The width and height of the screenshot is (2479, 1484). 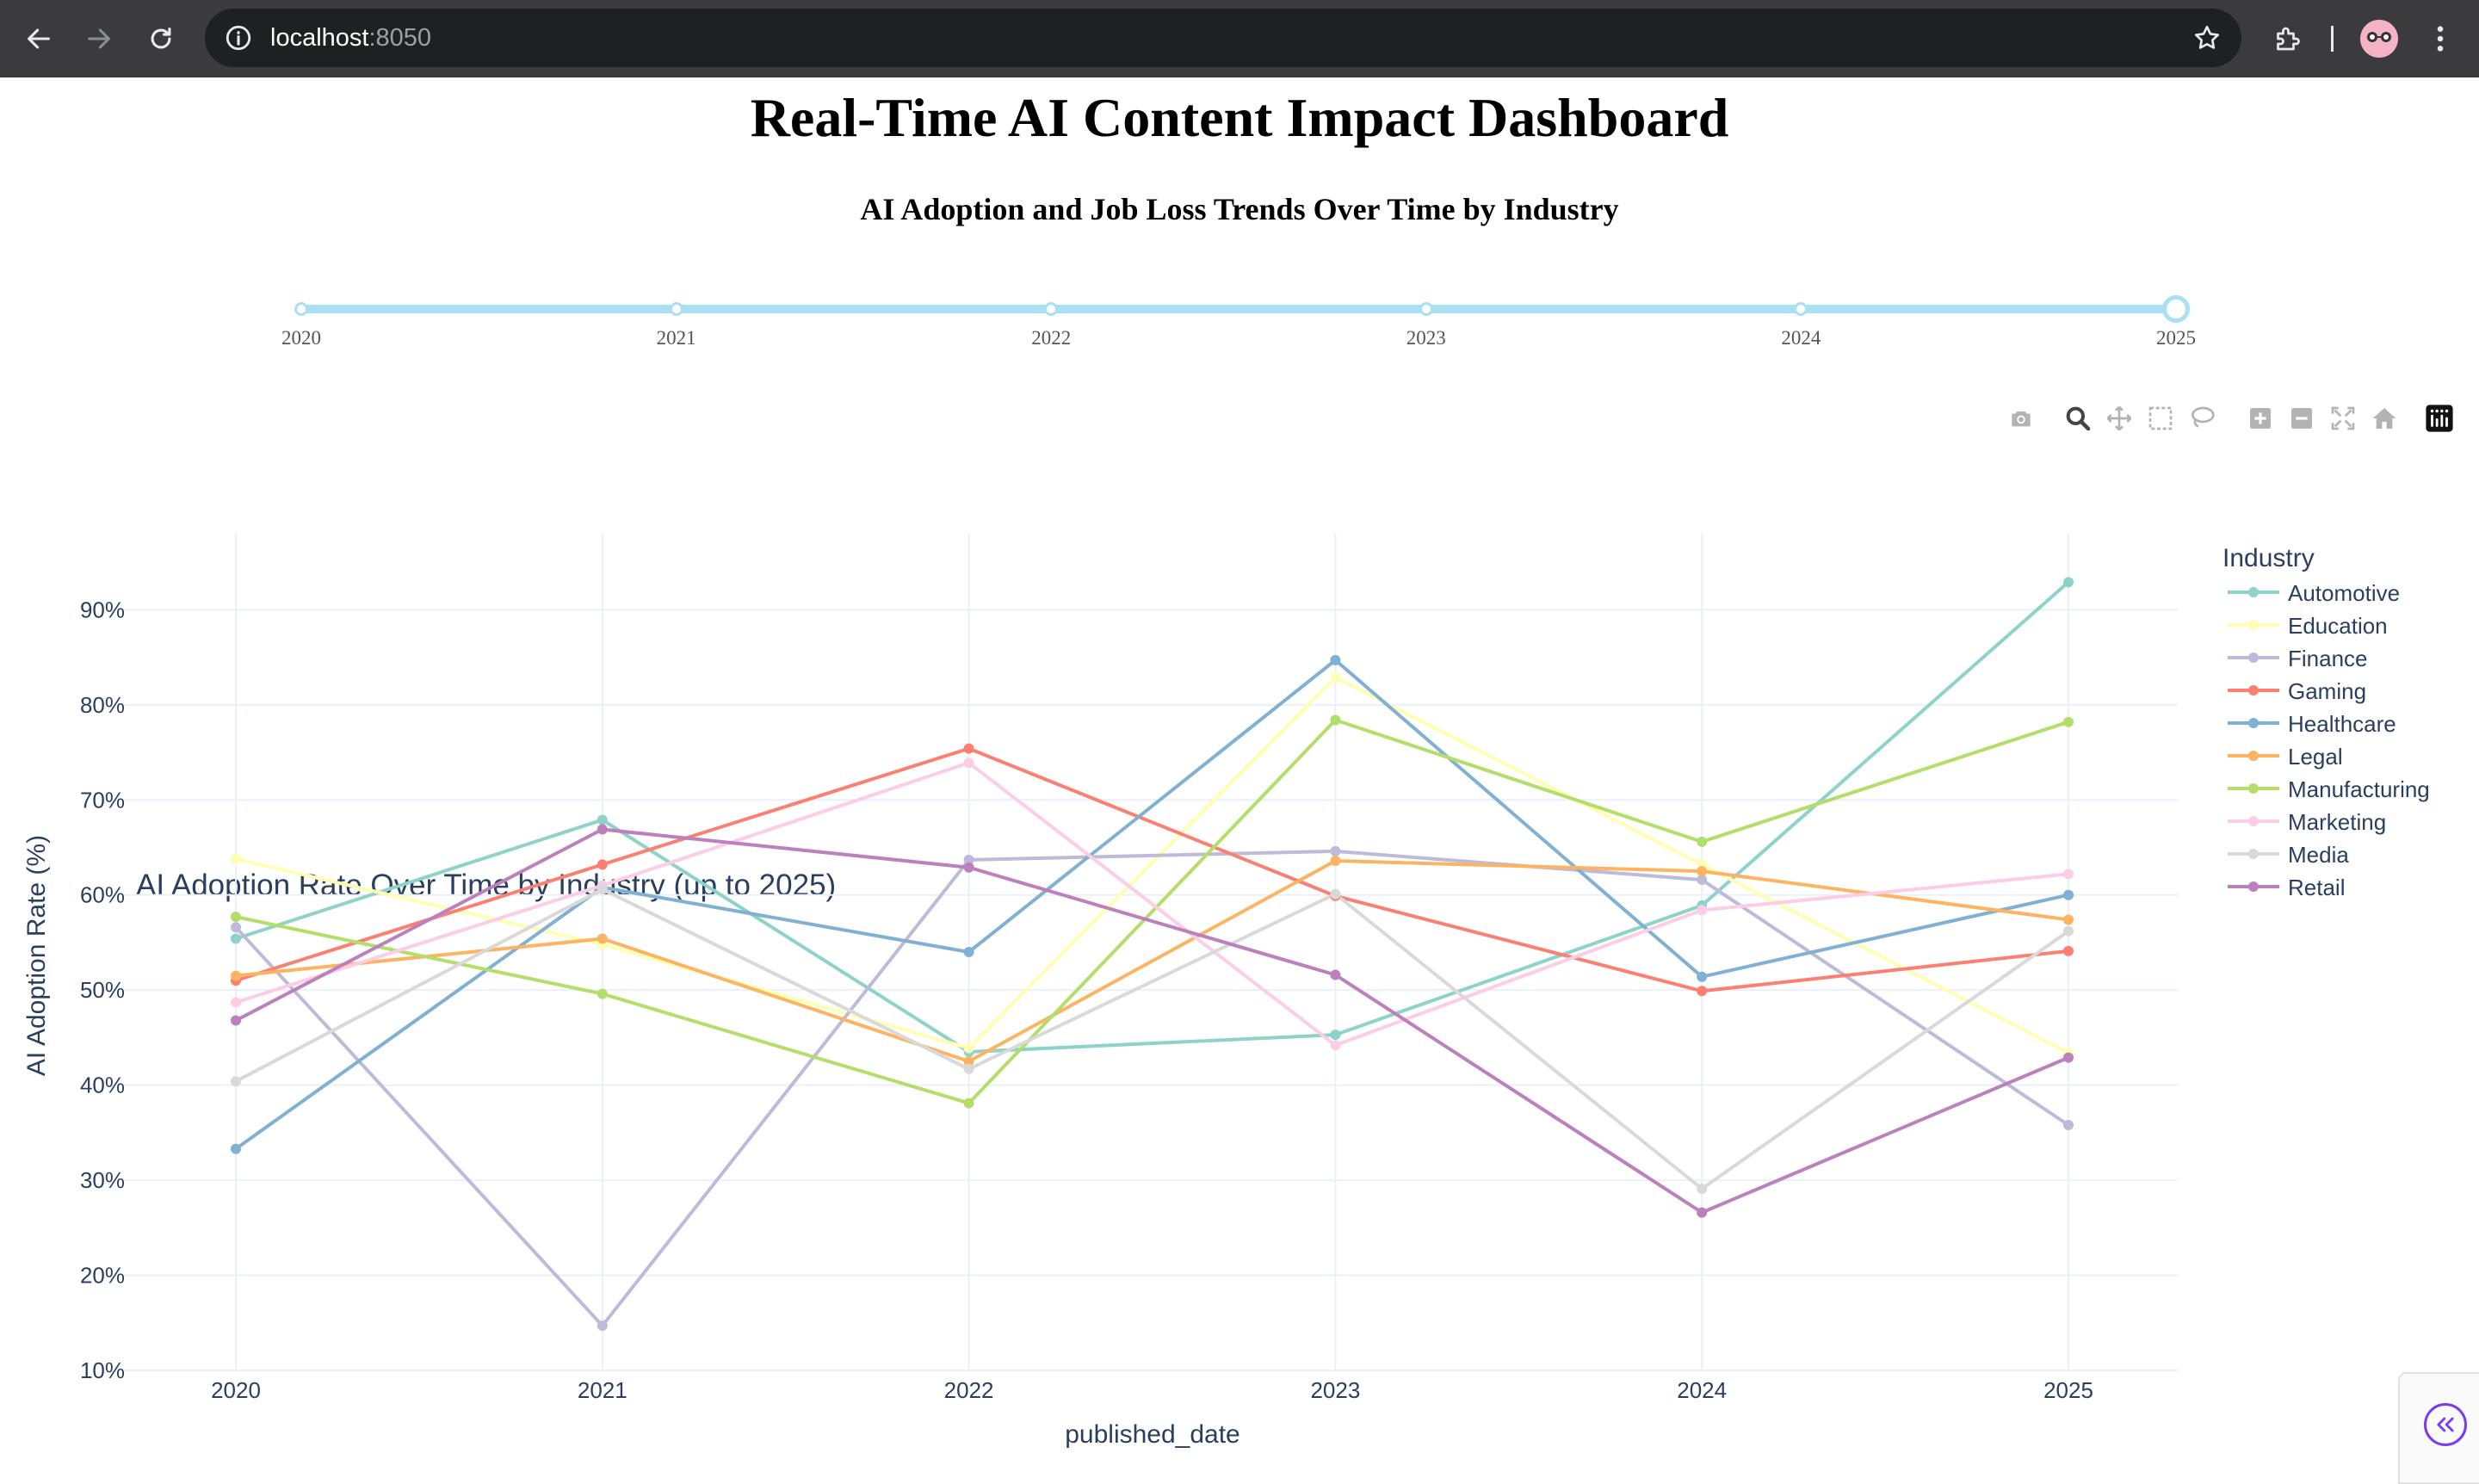 I want to click on forward-button, so click(x=99, y=38).